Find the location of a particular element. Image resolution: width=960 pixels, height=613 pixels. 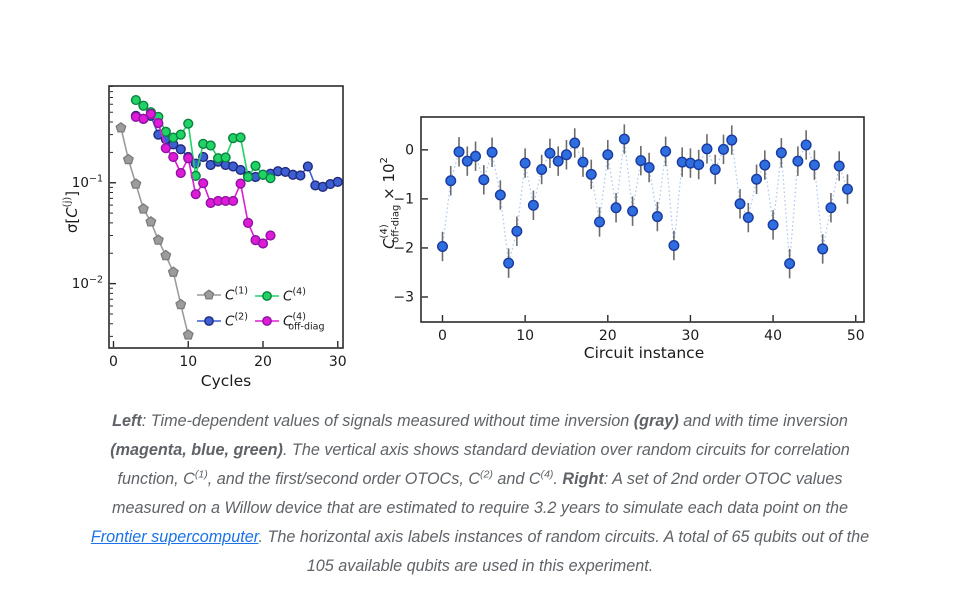

series-C4 is located at coordinates (203, 139).